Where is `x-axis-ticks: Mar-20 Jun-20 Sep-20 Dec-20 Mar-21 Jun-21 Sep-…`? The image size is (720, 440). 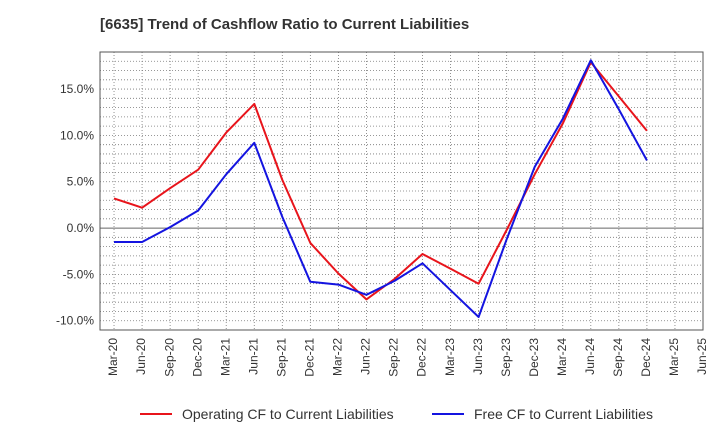 x-axis-ticks: Mar-20 Jun-20 Sep-20 Dec-20 Mar-21 Jun-21 Sep-… is located at coordinates (407, 357).